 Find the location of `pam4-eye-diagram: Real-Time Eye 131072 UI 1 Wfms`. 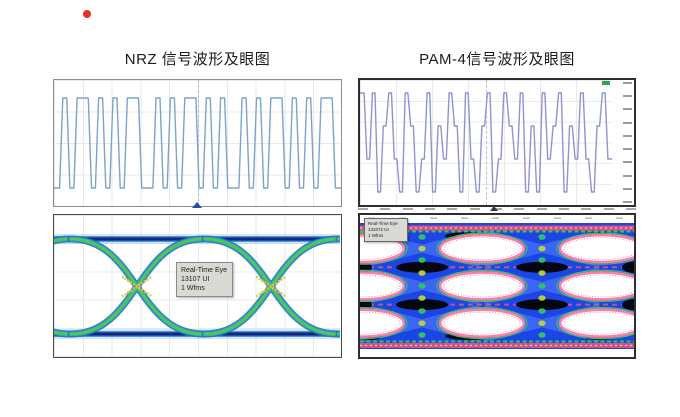

pam4-eye-diagram: Real-Time Eye 131072 UI 1 Wfms is located at coordinates (497, 286).